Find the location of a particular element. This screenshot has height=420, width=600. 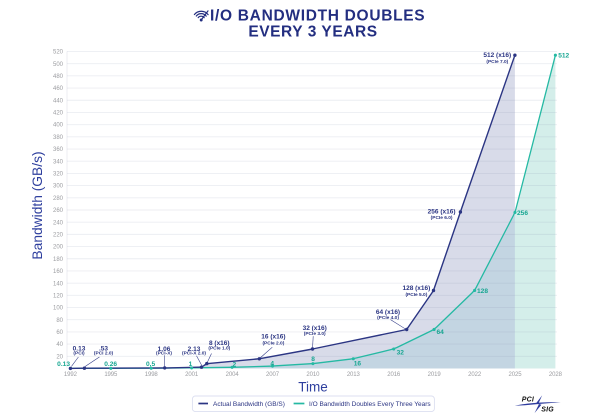

svg-text: (PCI 2.0) is located at coordinates (104, 354).